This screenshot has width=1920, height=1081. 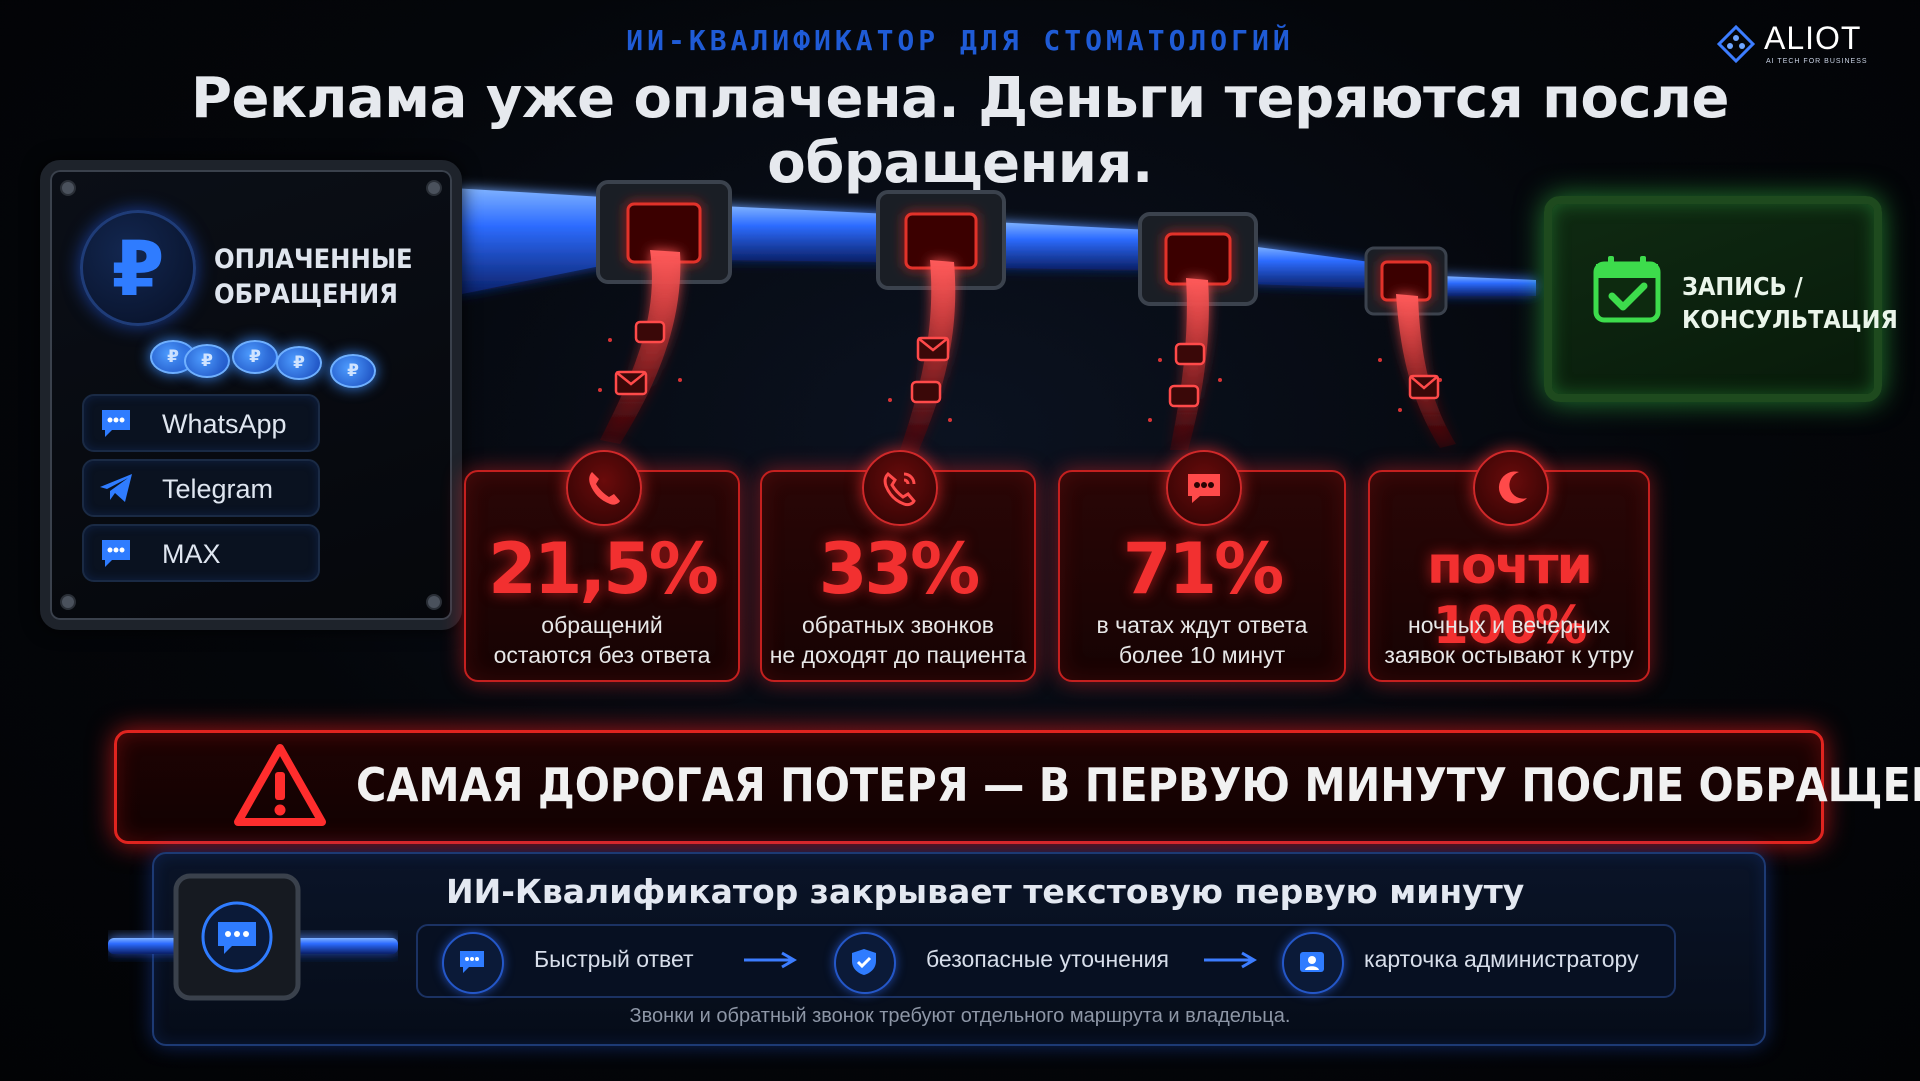 I want to click on stat-description-line1: ночных и вечерних, so click(x=1509, y=625).